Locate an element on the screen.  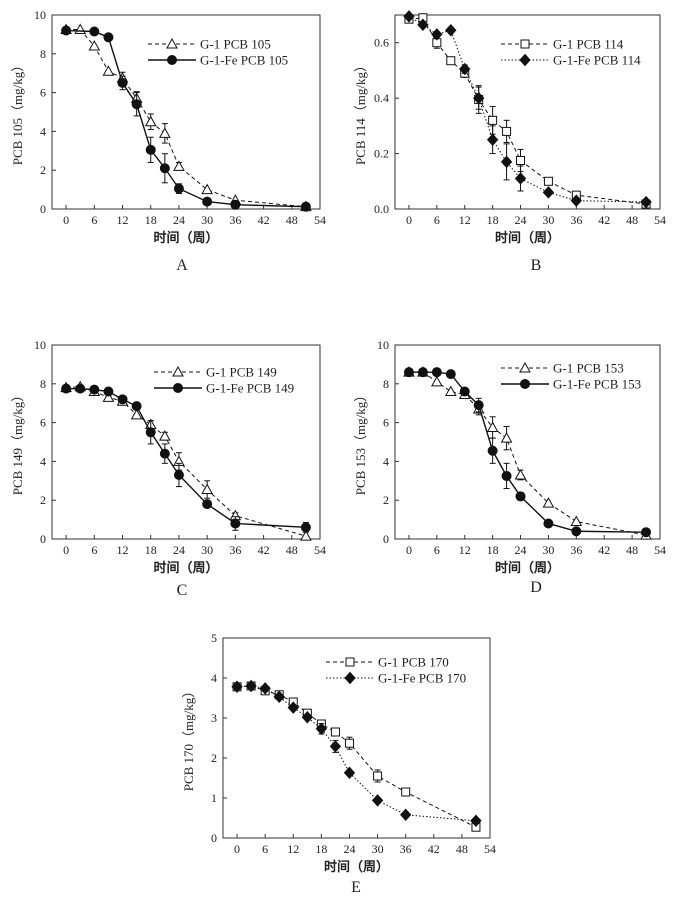
legend-entry: G-1-Fe PCB 105 is located at coordinates (218, 60).